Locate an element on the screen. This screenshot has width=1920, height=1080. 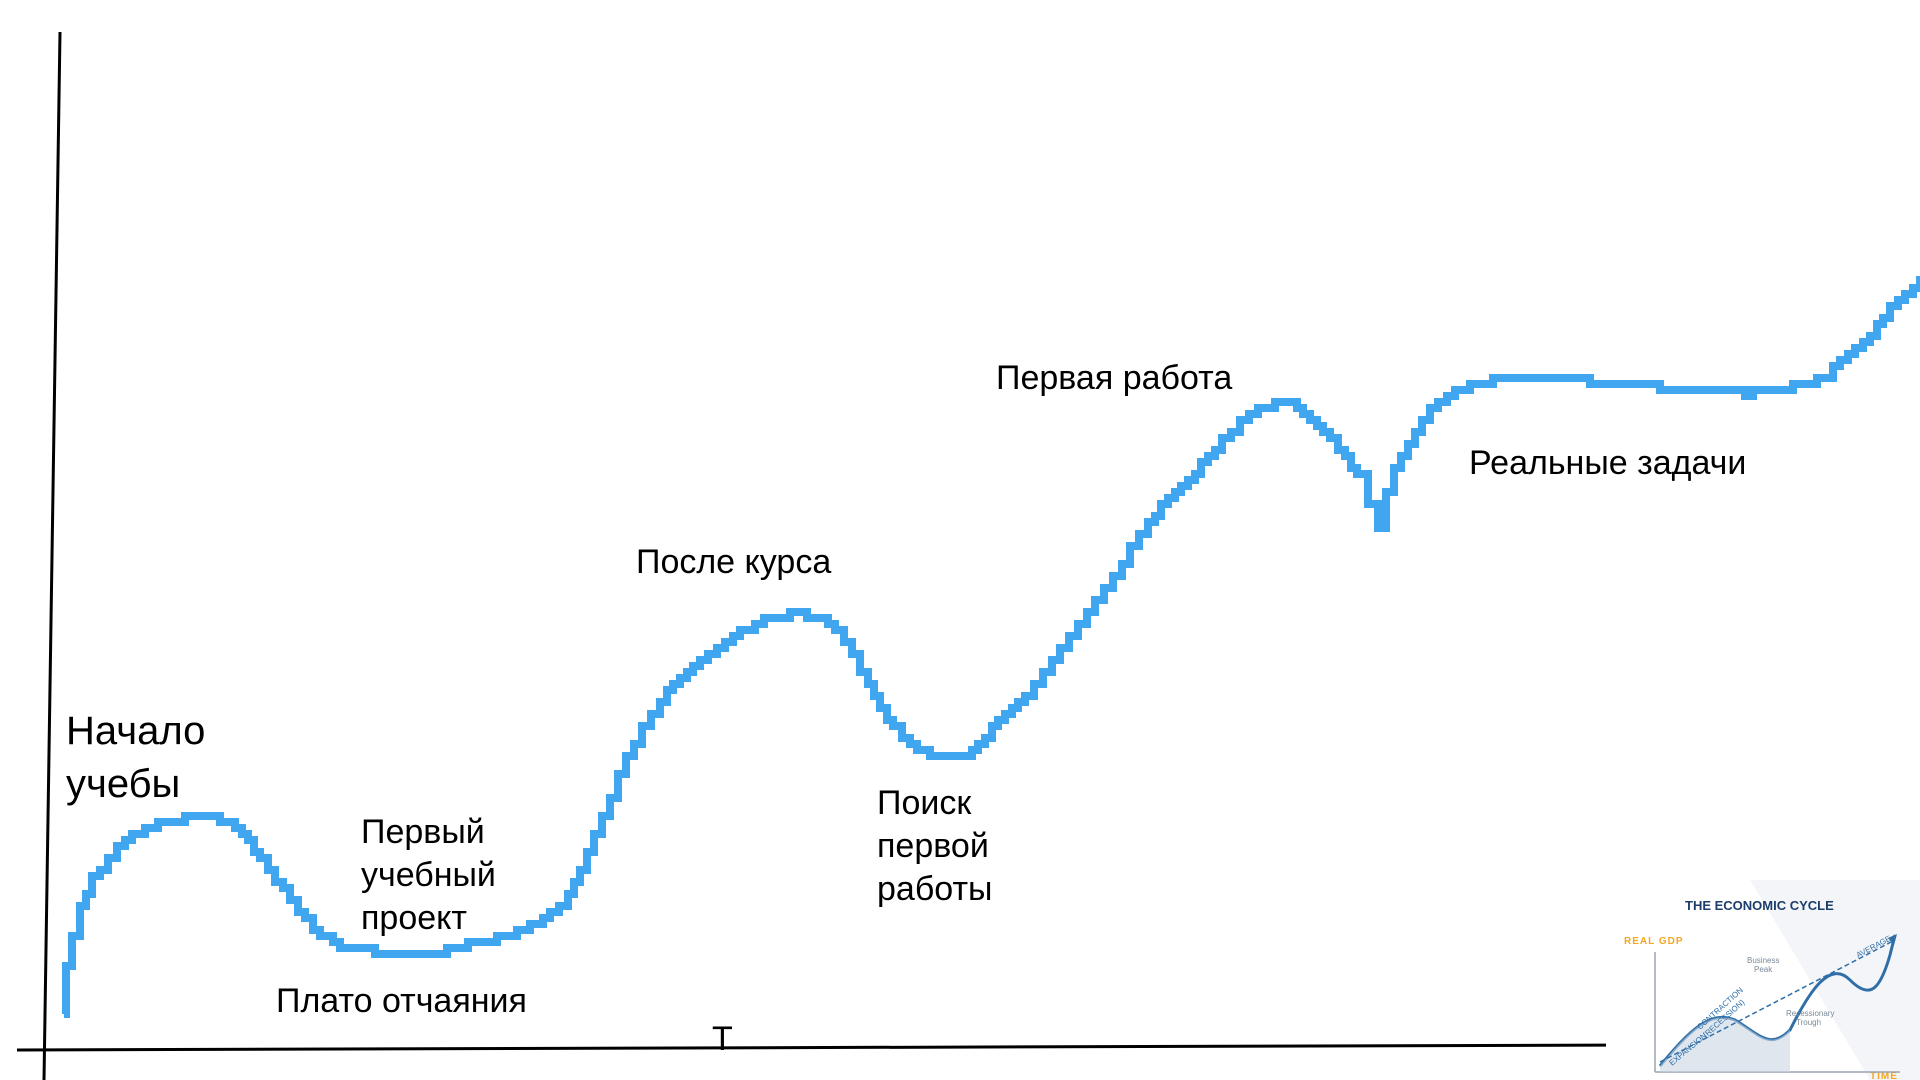
inset-trough-line-1: Recessionary is located at coordinates (1810, 1013).